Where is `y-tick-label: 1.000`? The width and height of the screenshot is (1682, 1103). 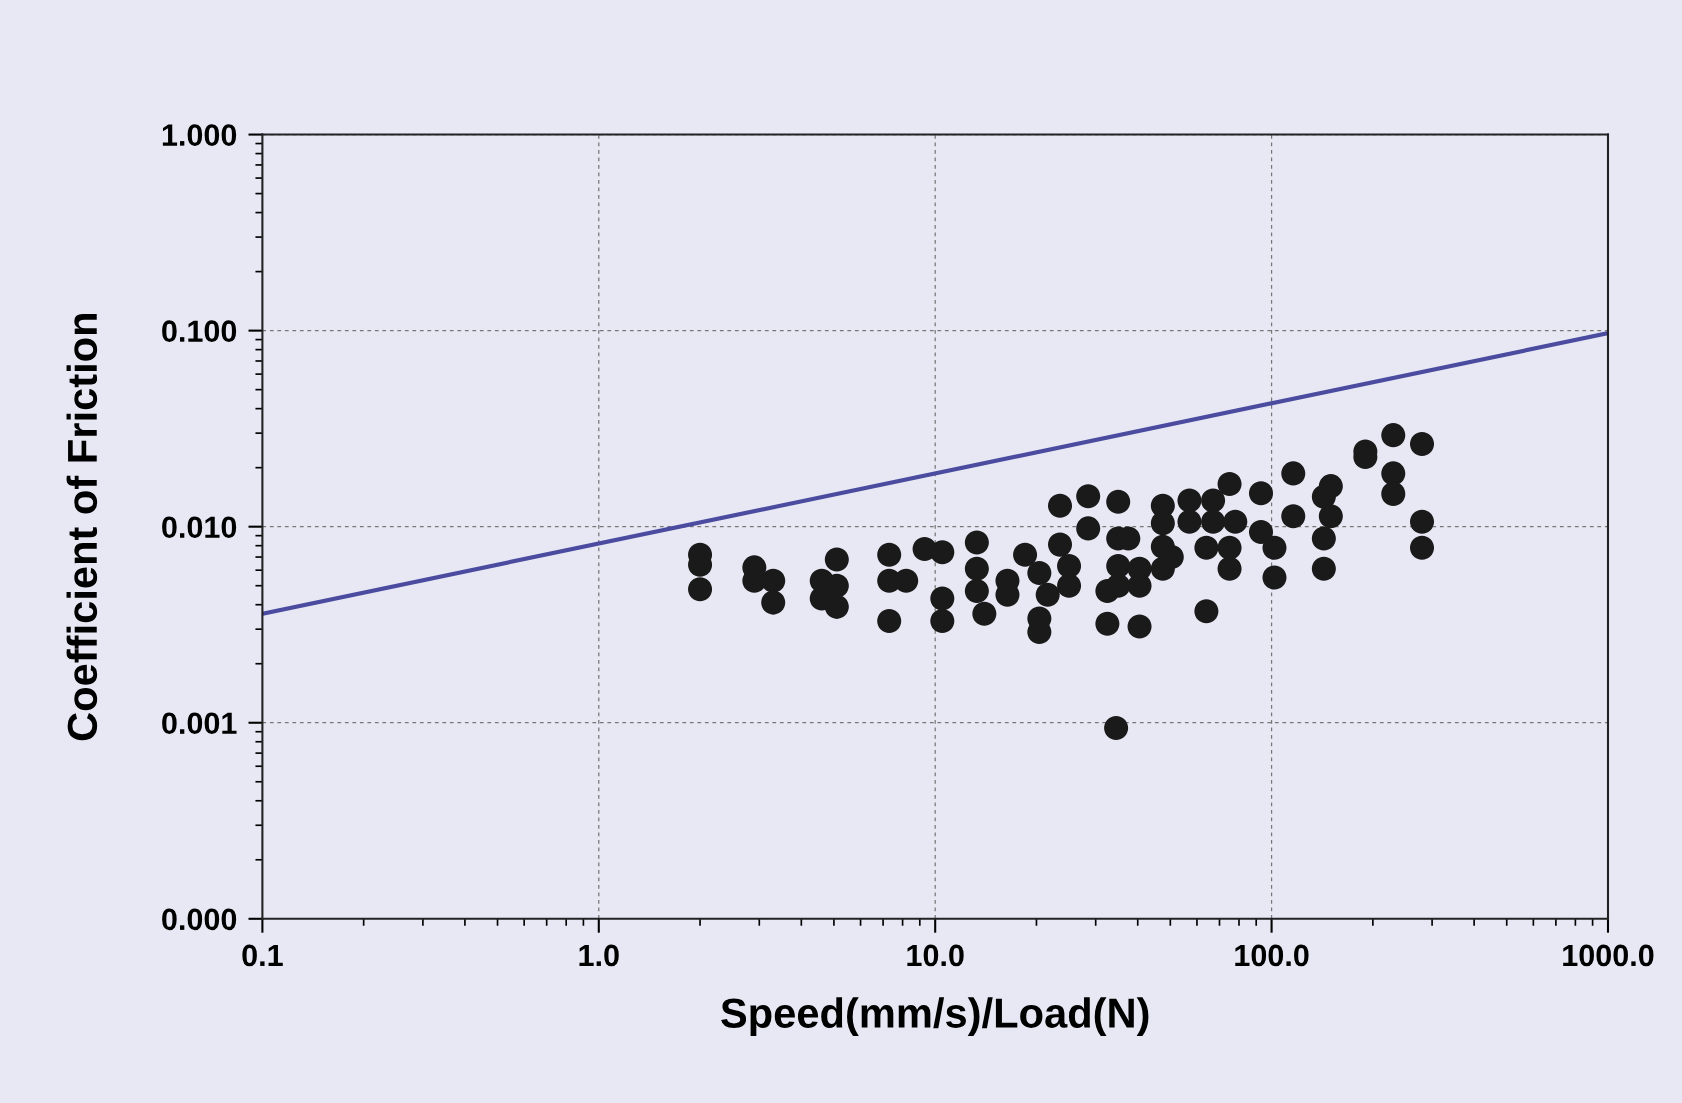 y-tick-label: 1.000 is located at coordinates (199, 135).